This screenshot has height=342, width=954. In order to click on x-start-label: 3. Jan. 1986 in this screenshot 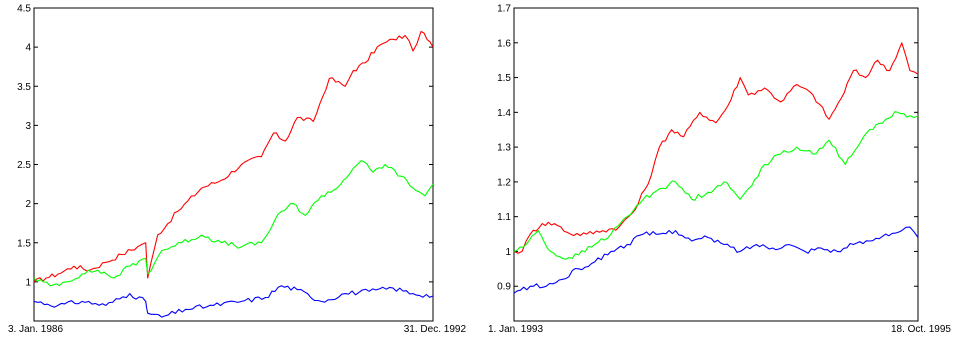, I will do `click(35, 329)`.